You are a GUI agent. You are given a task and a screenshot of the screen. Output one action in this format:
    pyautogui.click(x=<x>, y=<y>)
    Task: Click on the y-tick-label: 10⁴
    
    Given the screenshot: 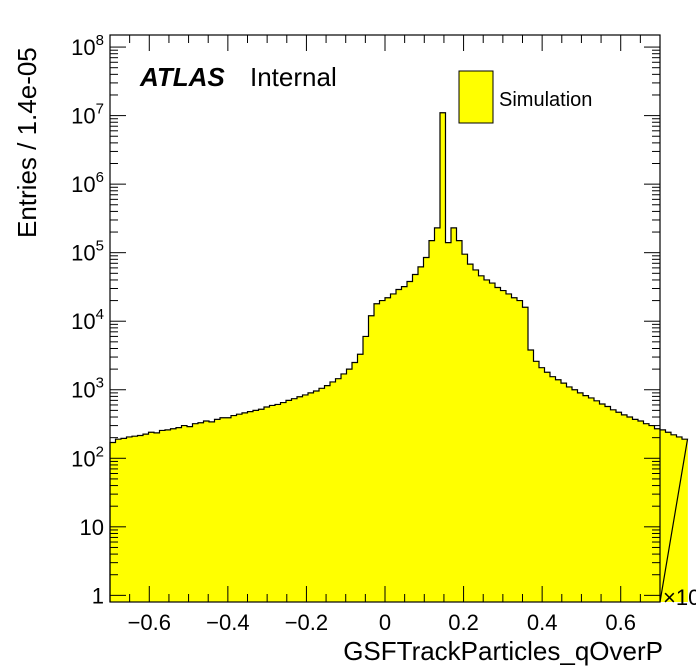 What is the action you would take?
    pyautogui.click(x=87, y=320)
    